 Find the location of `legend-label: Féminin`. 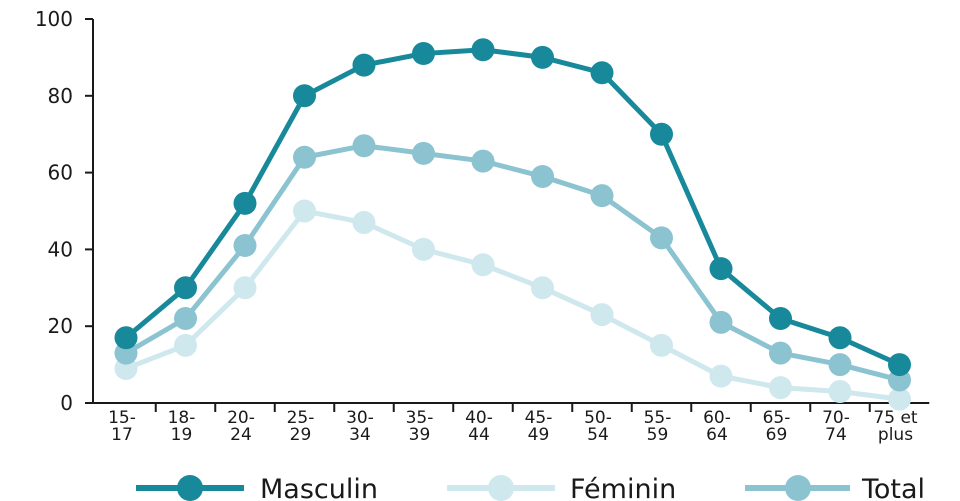

legend-label: Féminin is located at coordinates (623, 487).